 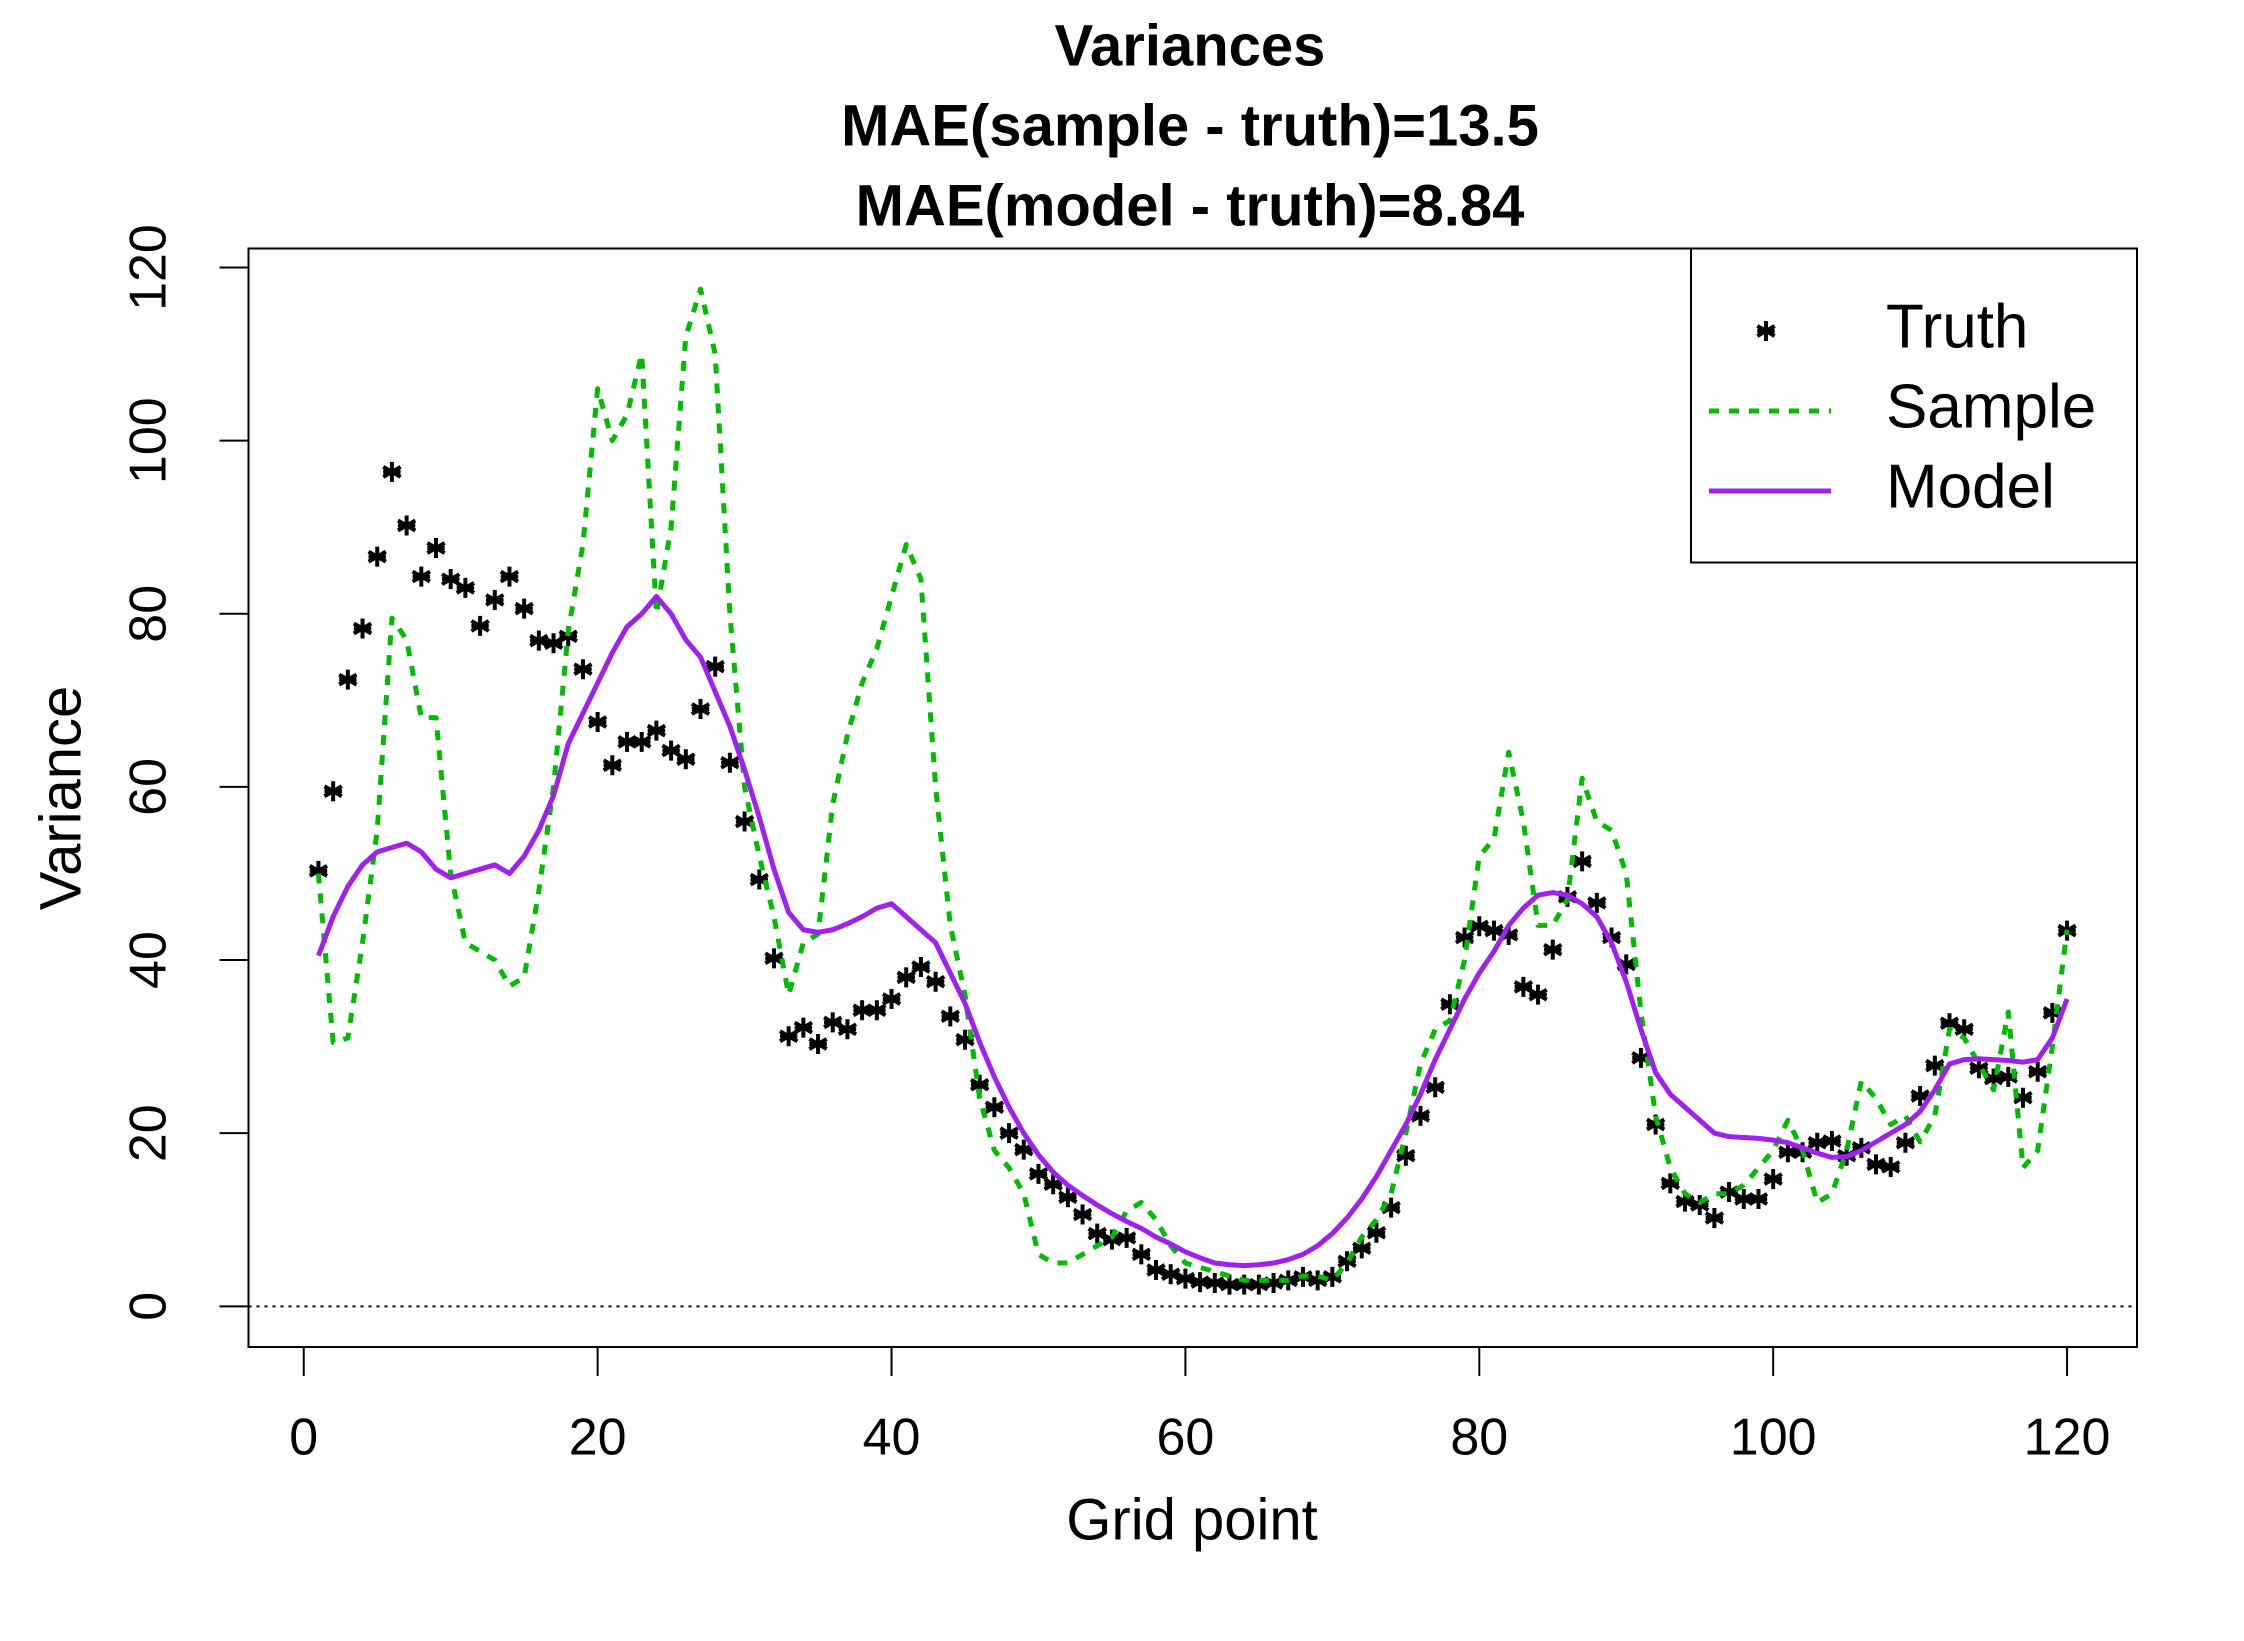 What do you see at coordinates (60, 798) in the screenshot?
I see `y-axis-label: Variance` at bounding box center [60, 798].